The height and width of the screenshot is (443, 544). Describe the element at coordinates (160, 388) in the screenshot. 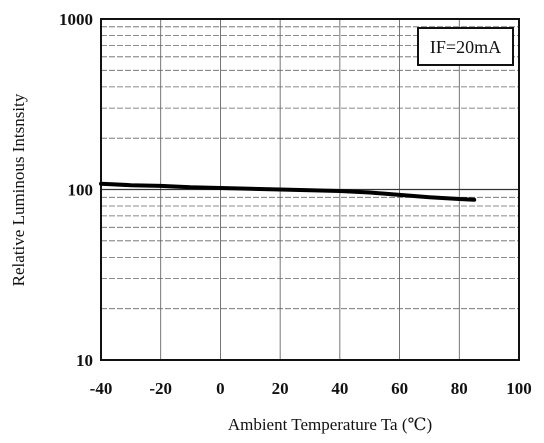

I see `x-tick-label: -20` at that location.